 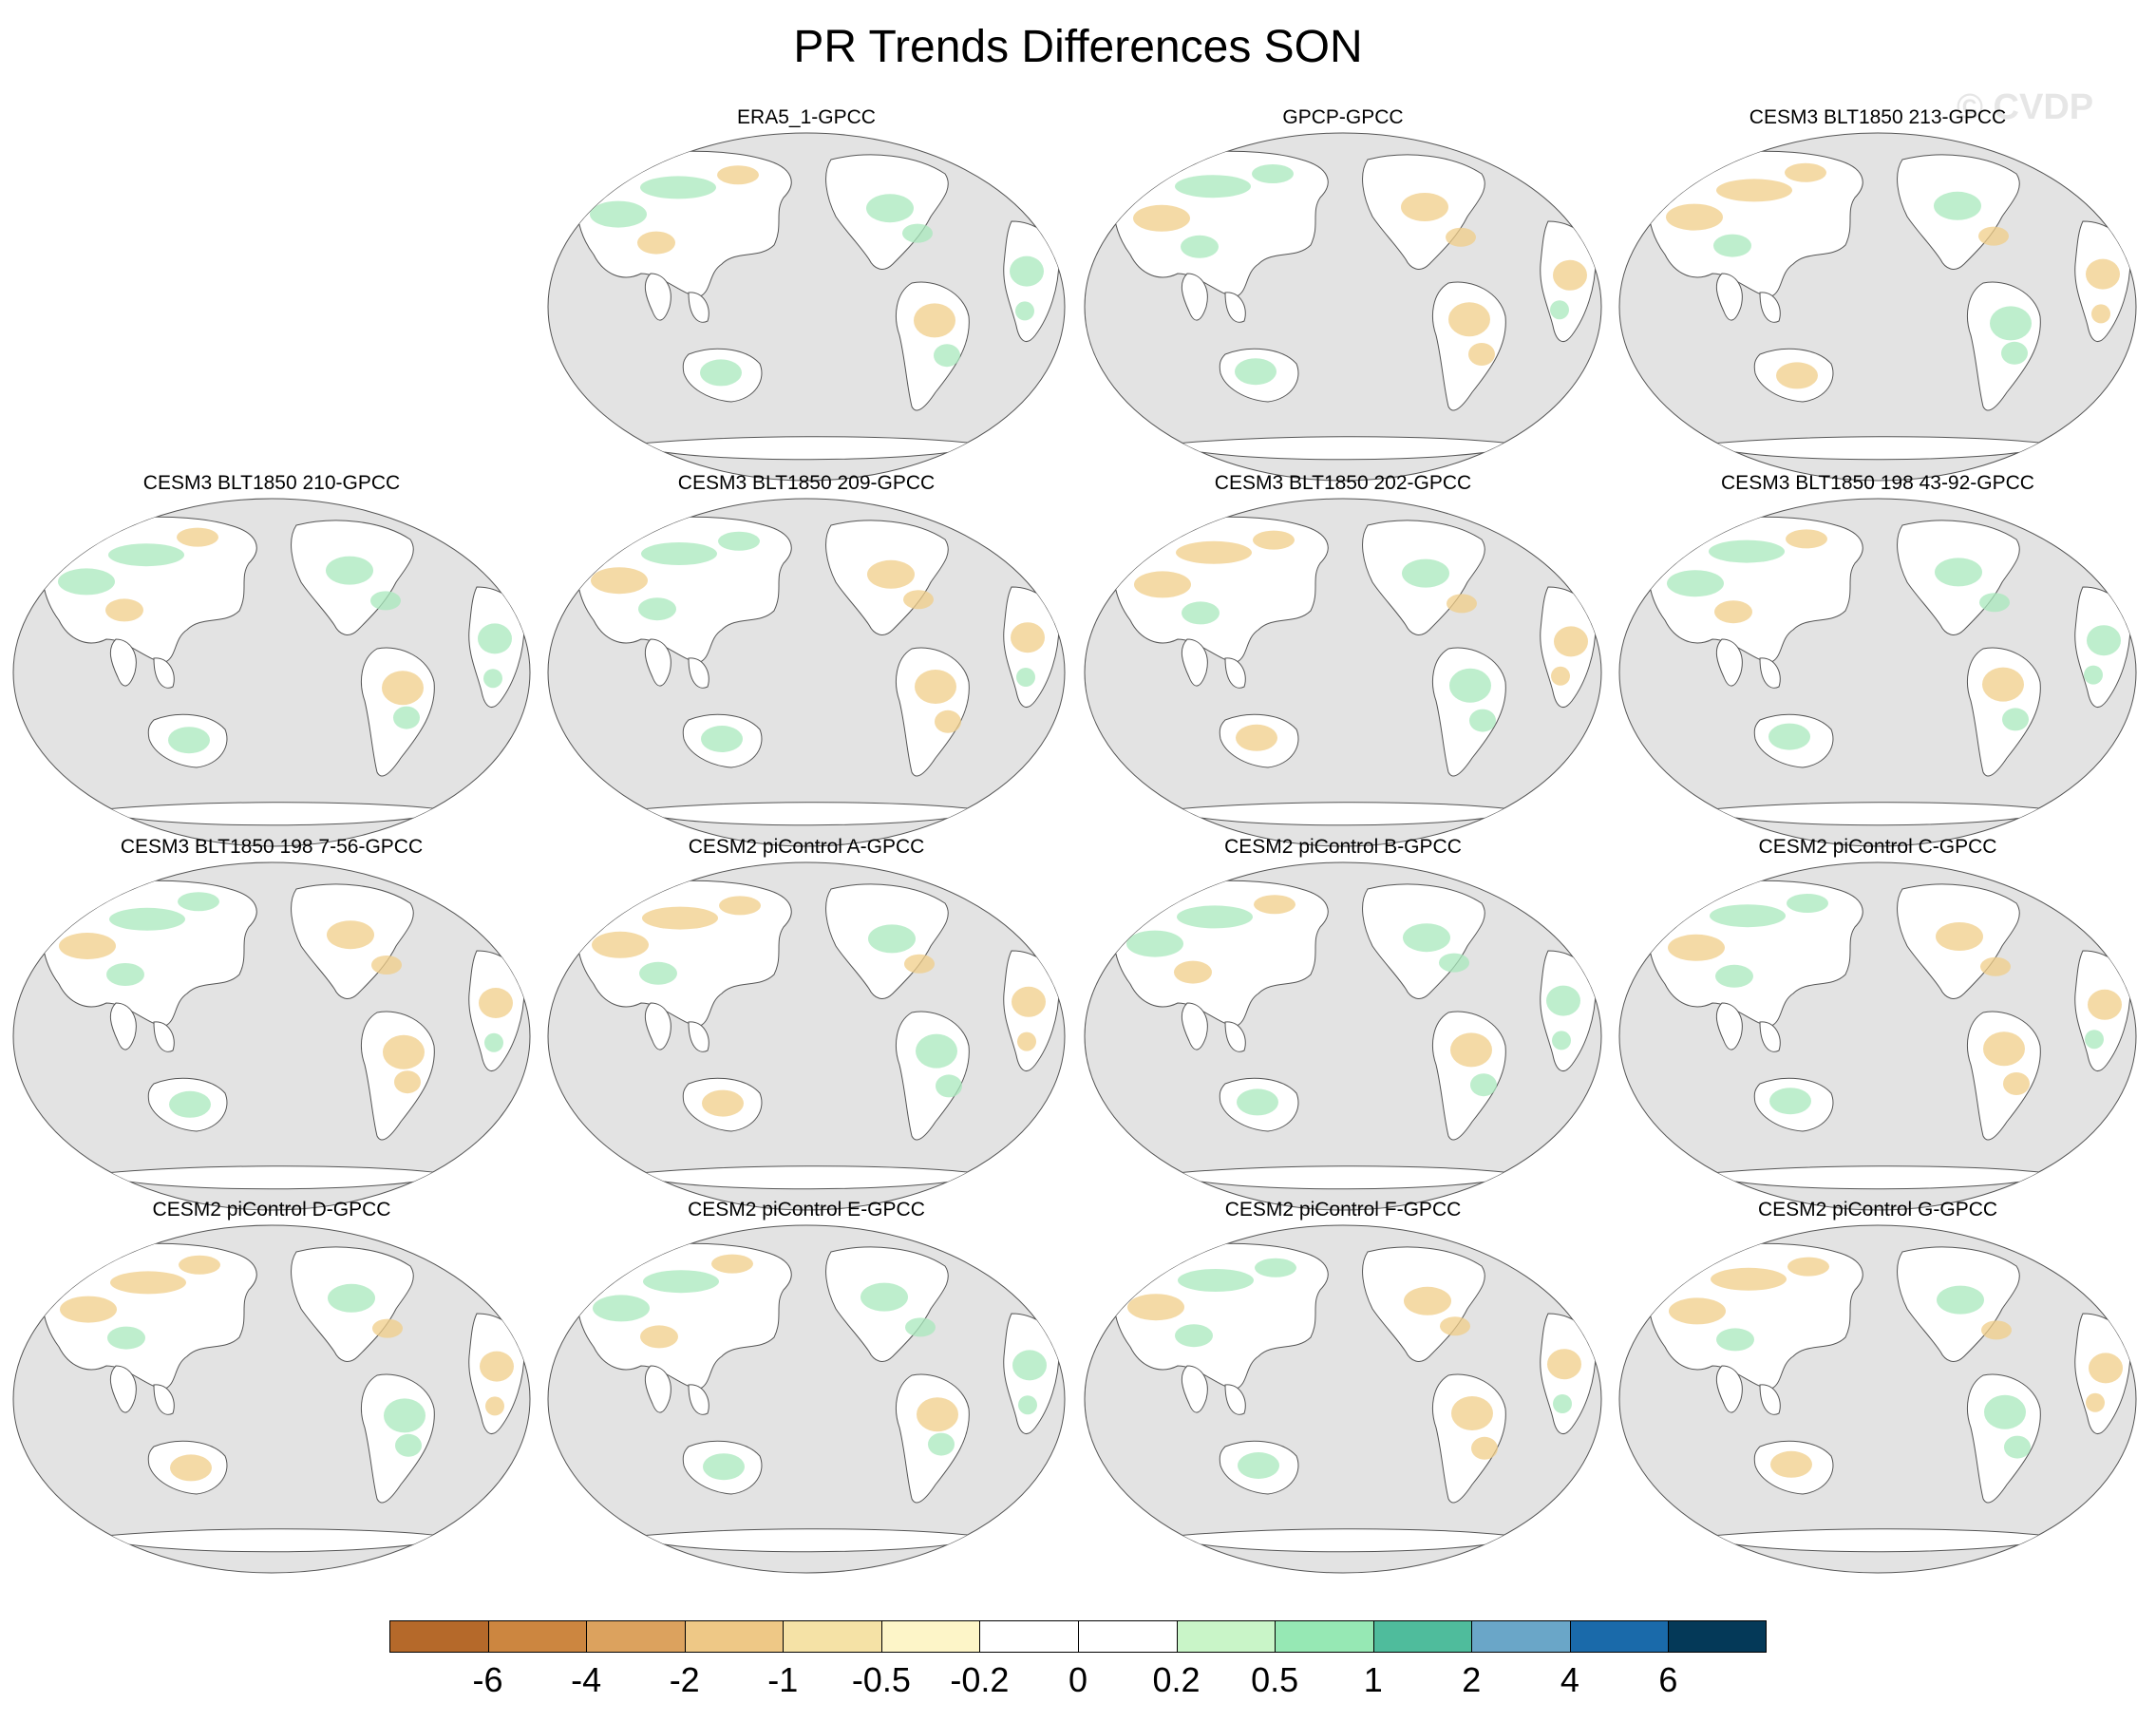 I want to click on panel-title: CESM2 piControl E-GPCC, so click(x=807, y=1210).